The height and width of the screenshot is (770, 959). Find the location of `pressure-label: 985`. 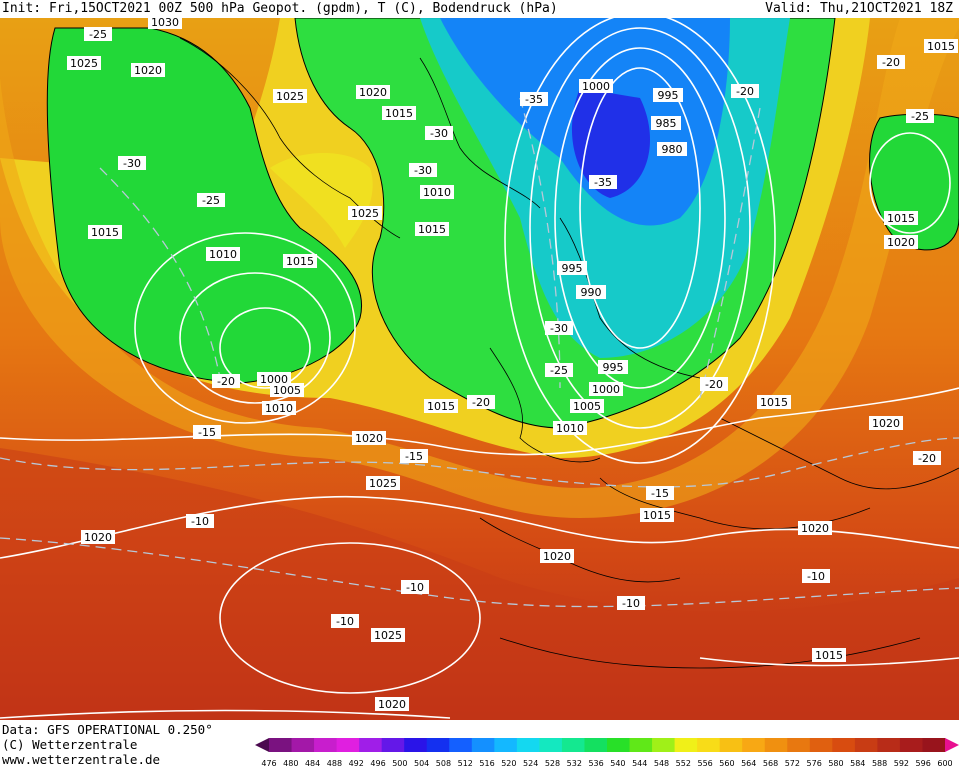

pressure-label: 985 is located at coordinates (666, 123).